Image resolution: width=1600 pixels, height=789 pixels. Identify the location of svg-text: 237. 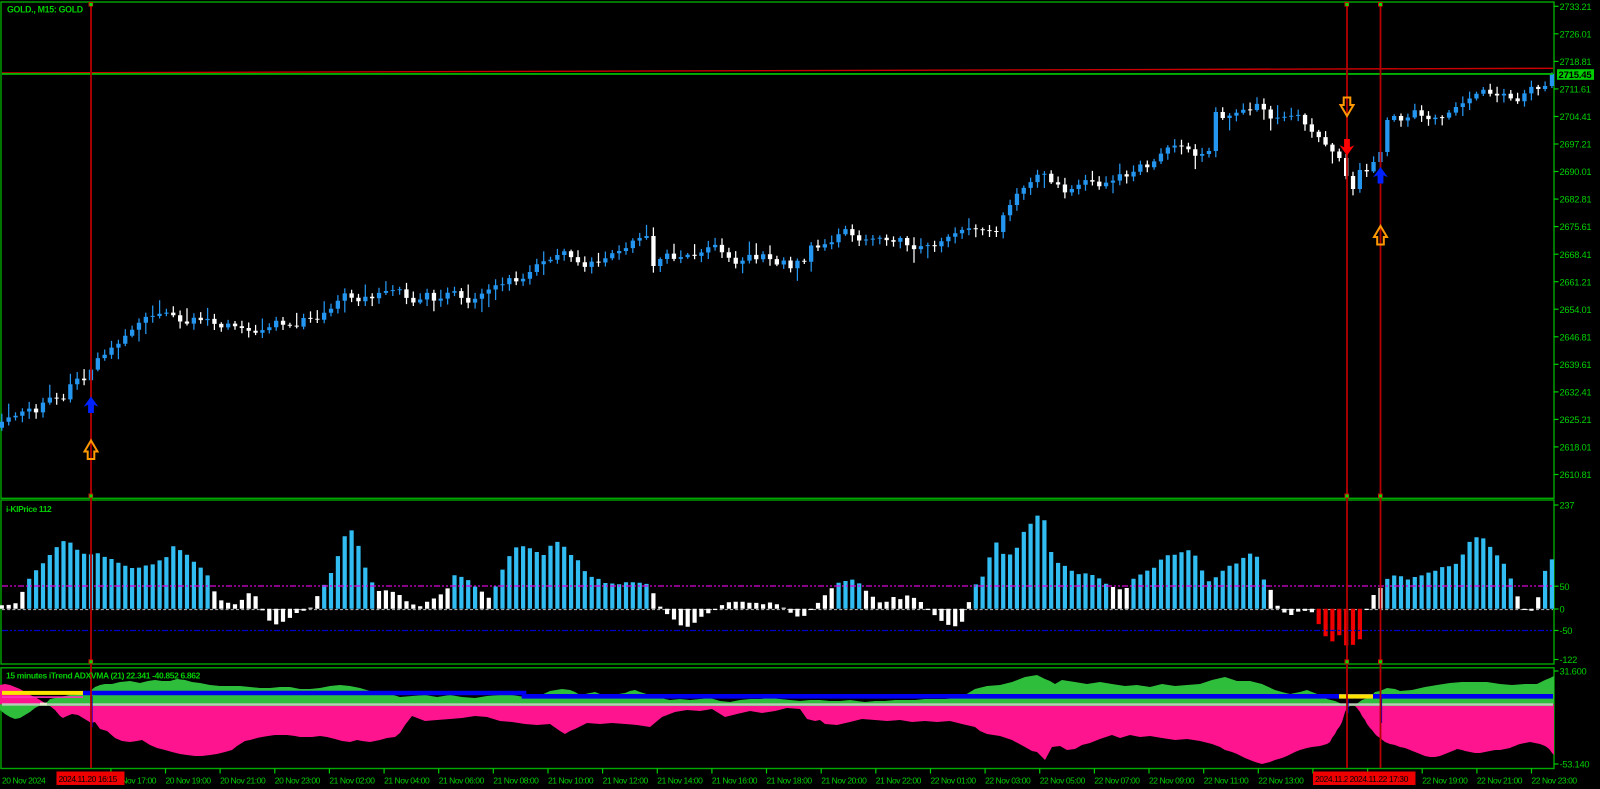
(1567, 506).